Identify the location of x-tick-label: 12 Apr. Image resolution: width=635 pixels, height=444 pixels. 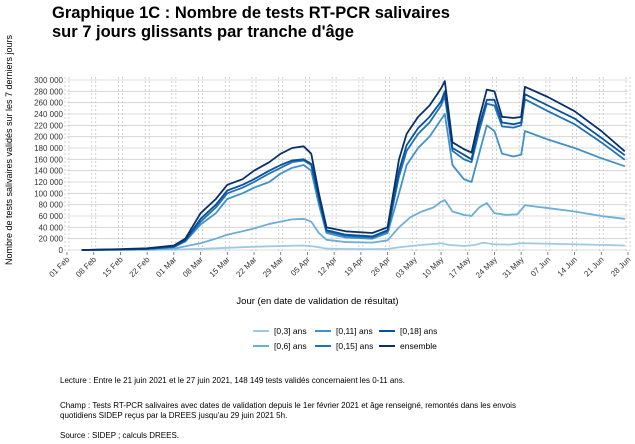
(327, 266).